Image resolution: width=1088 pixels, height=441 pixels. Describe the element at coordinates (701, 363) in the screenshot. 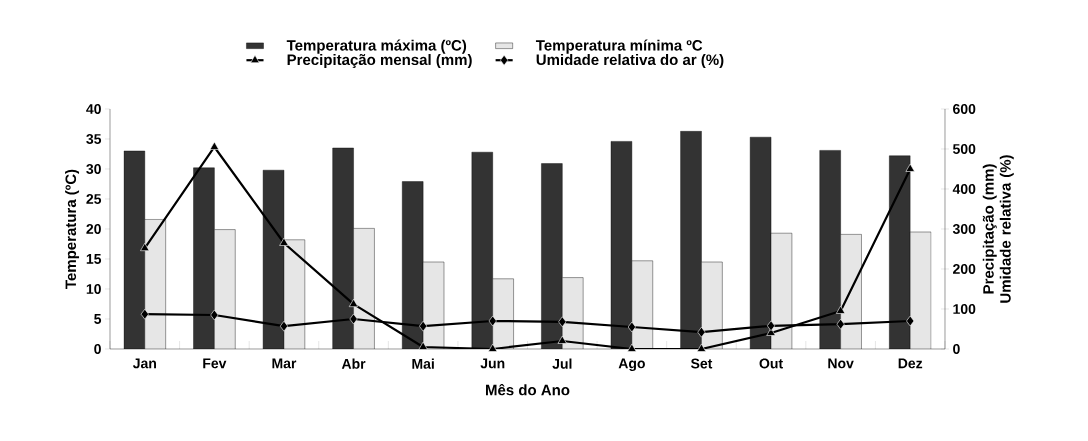

I see `x-tick-label: Set` at that location.